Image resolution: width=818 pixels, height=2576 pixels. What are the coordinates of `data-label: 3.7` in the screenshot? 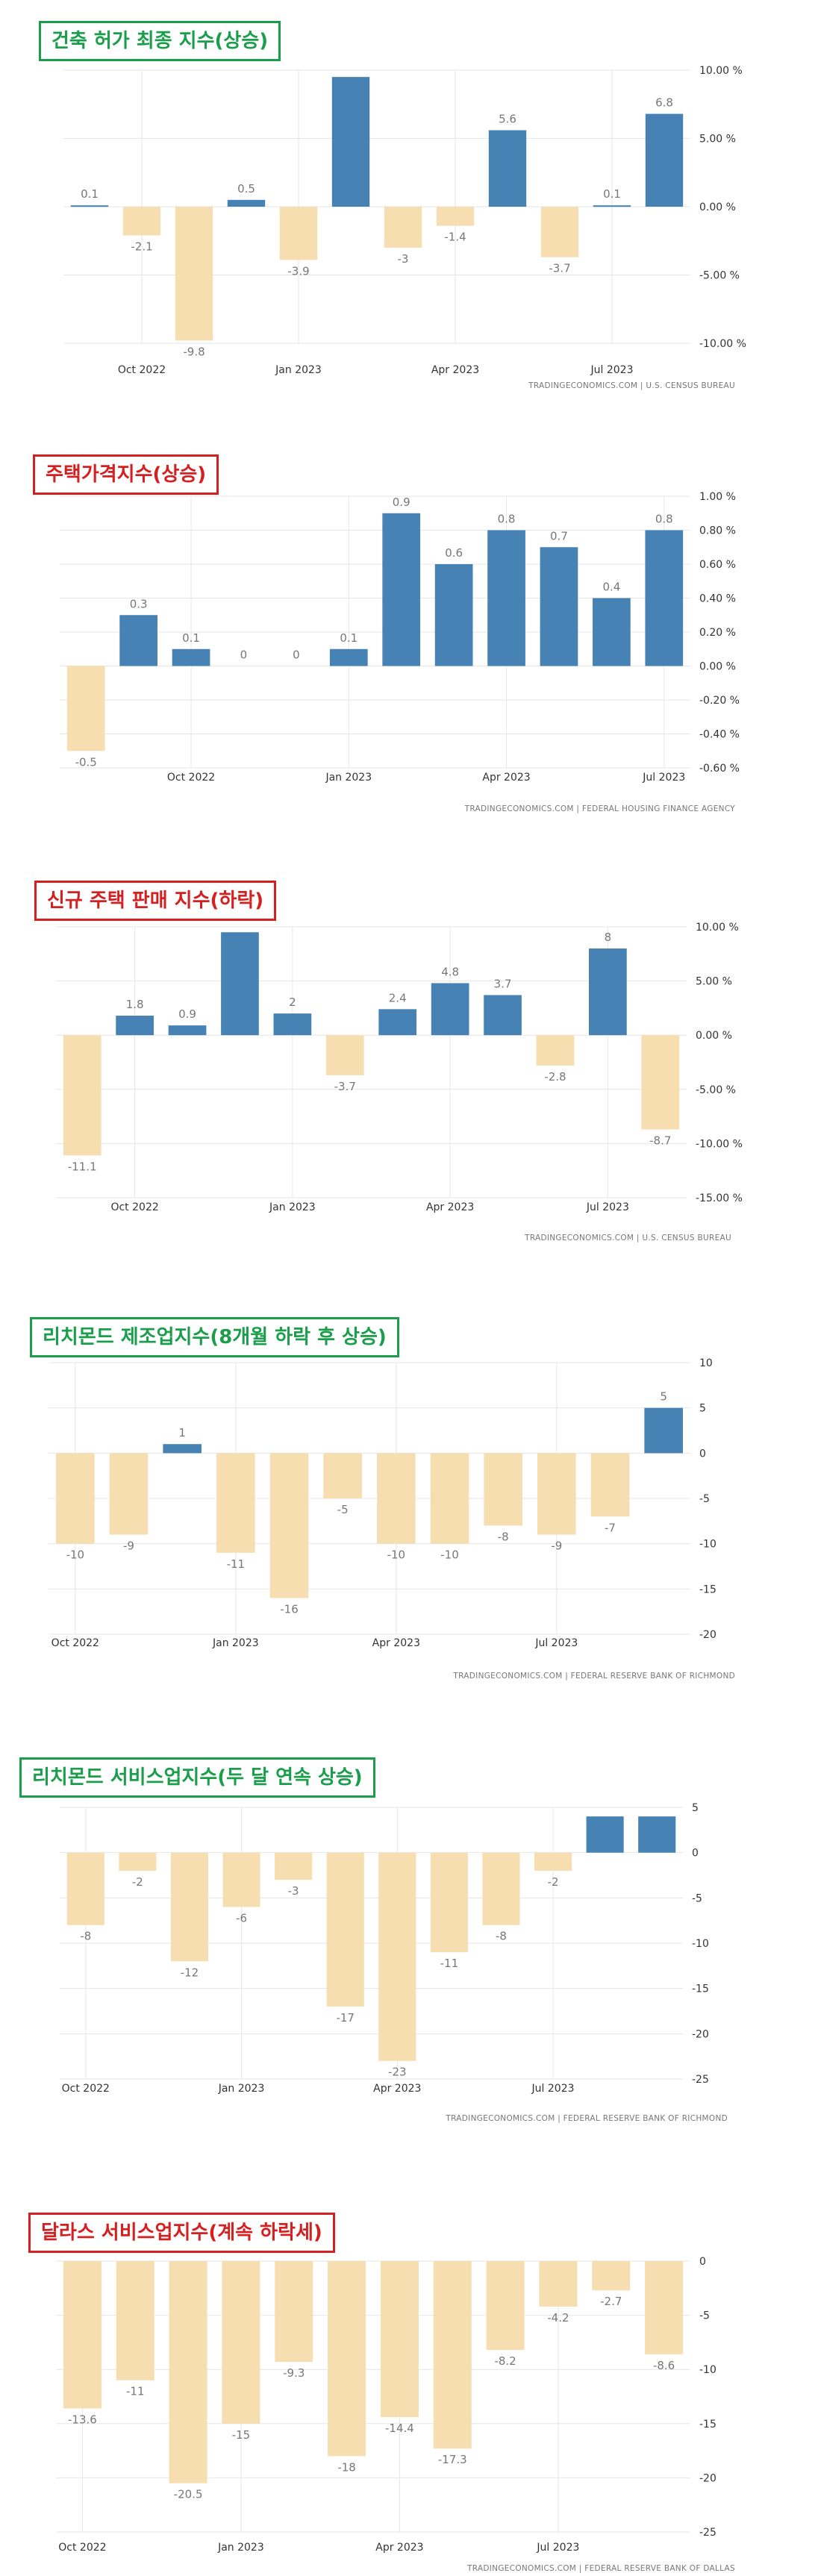 It's located at (503, 983).